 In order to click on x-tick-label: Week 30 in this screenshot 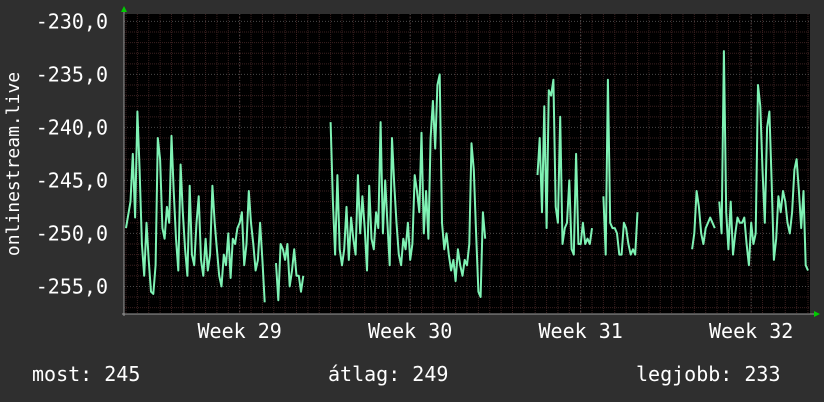, I will do `click(410, 331)`.